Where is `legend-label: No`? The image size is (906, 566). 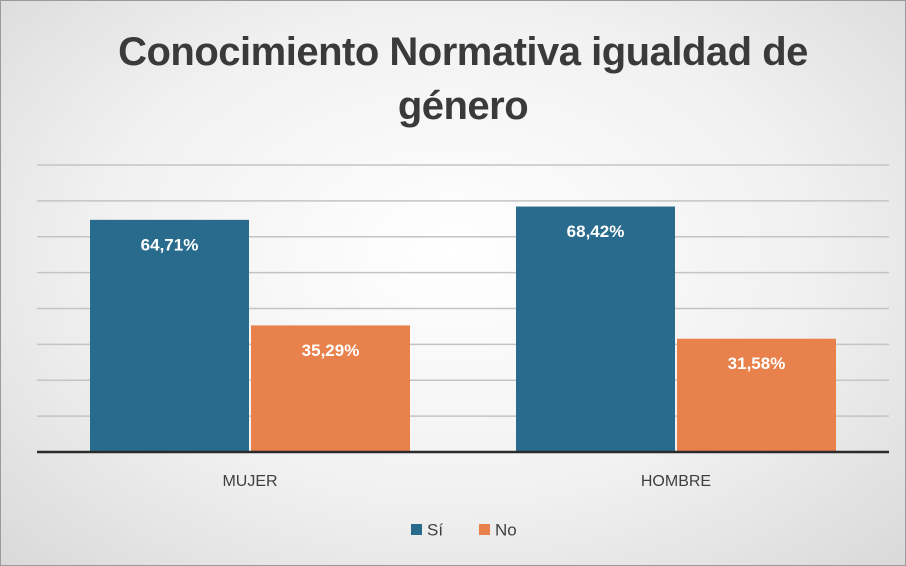 legend-label: No is located at coordinates (506, 529).